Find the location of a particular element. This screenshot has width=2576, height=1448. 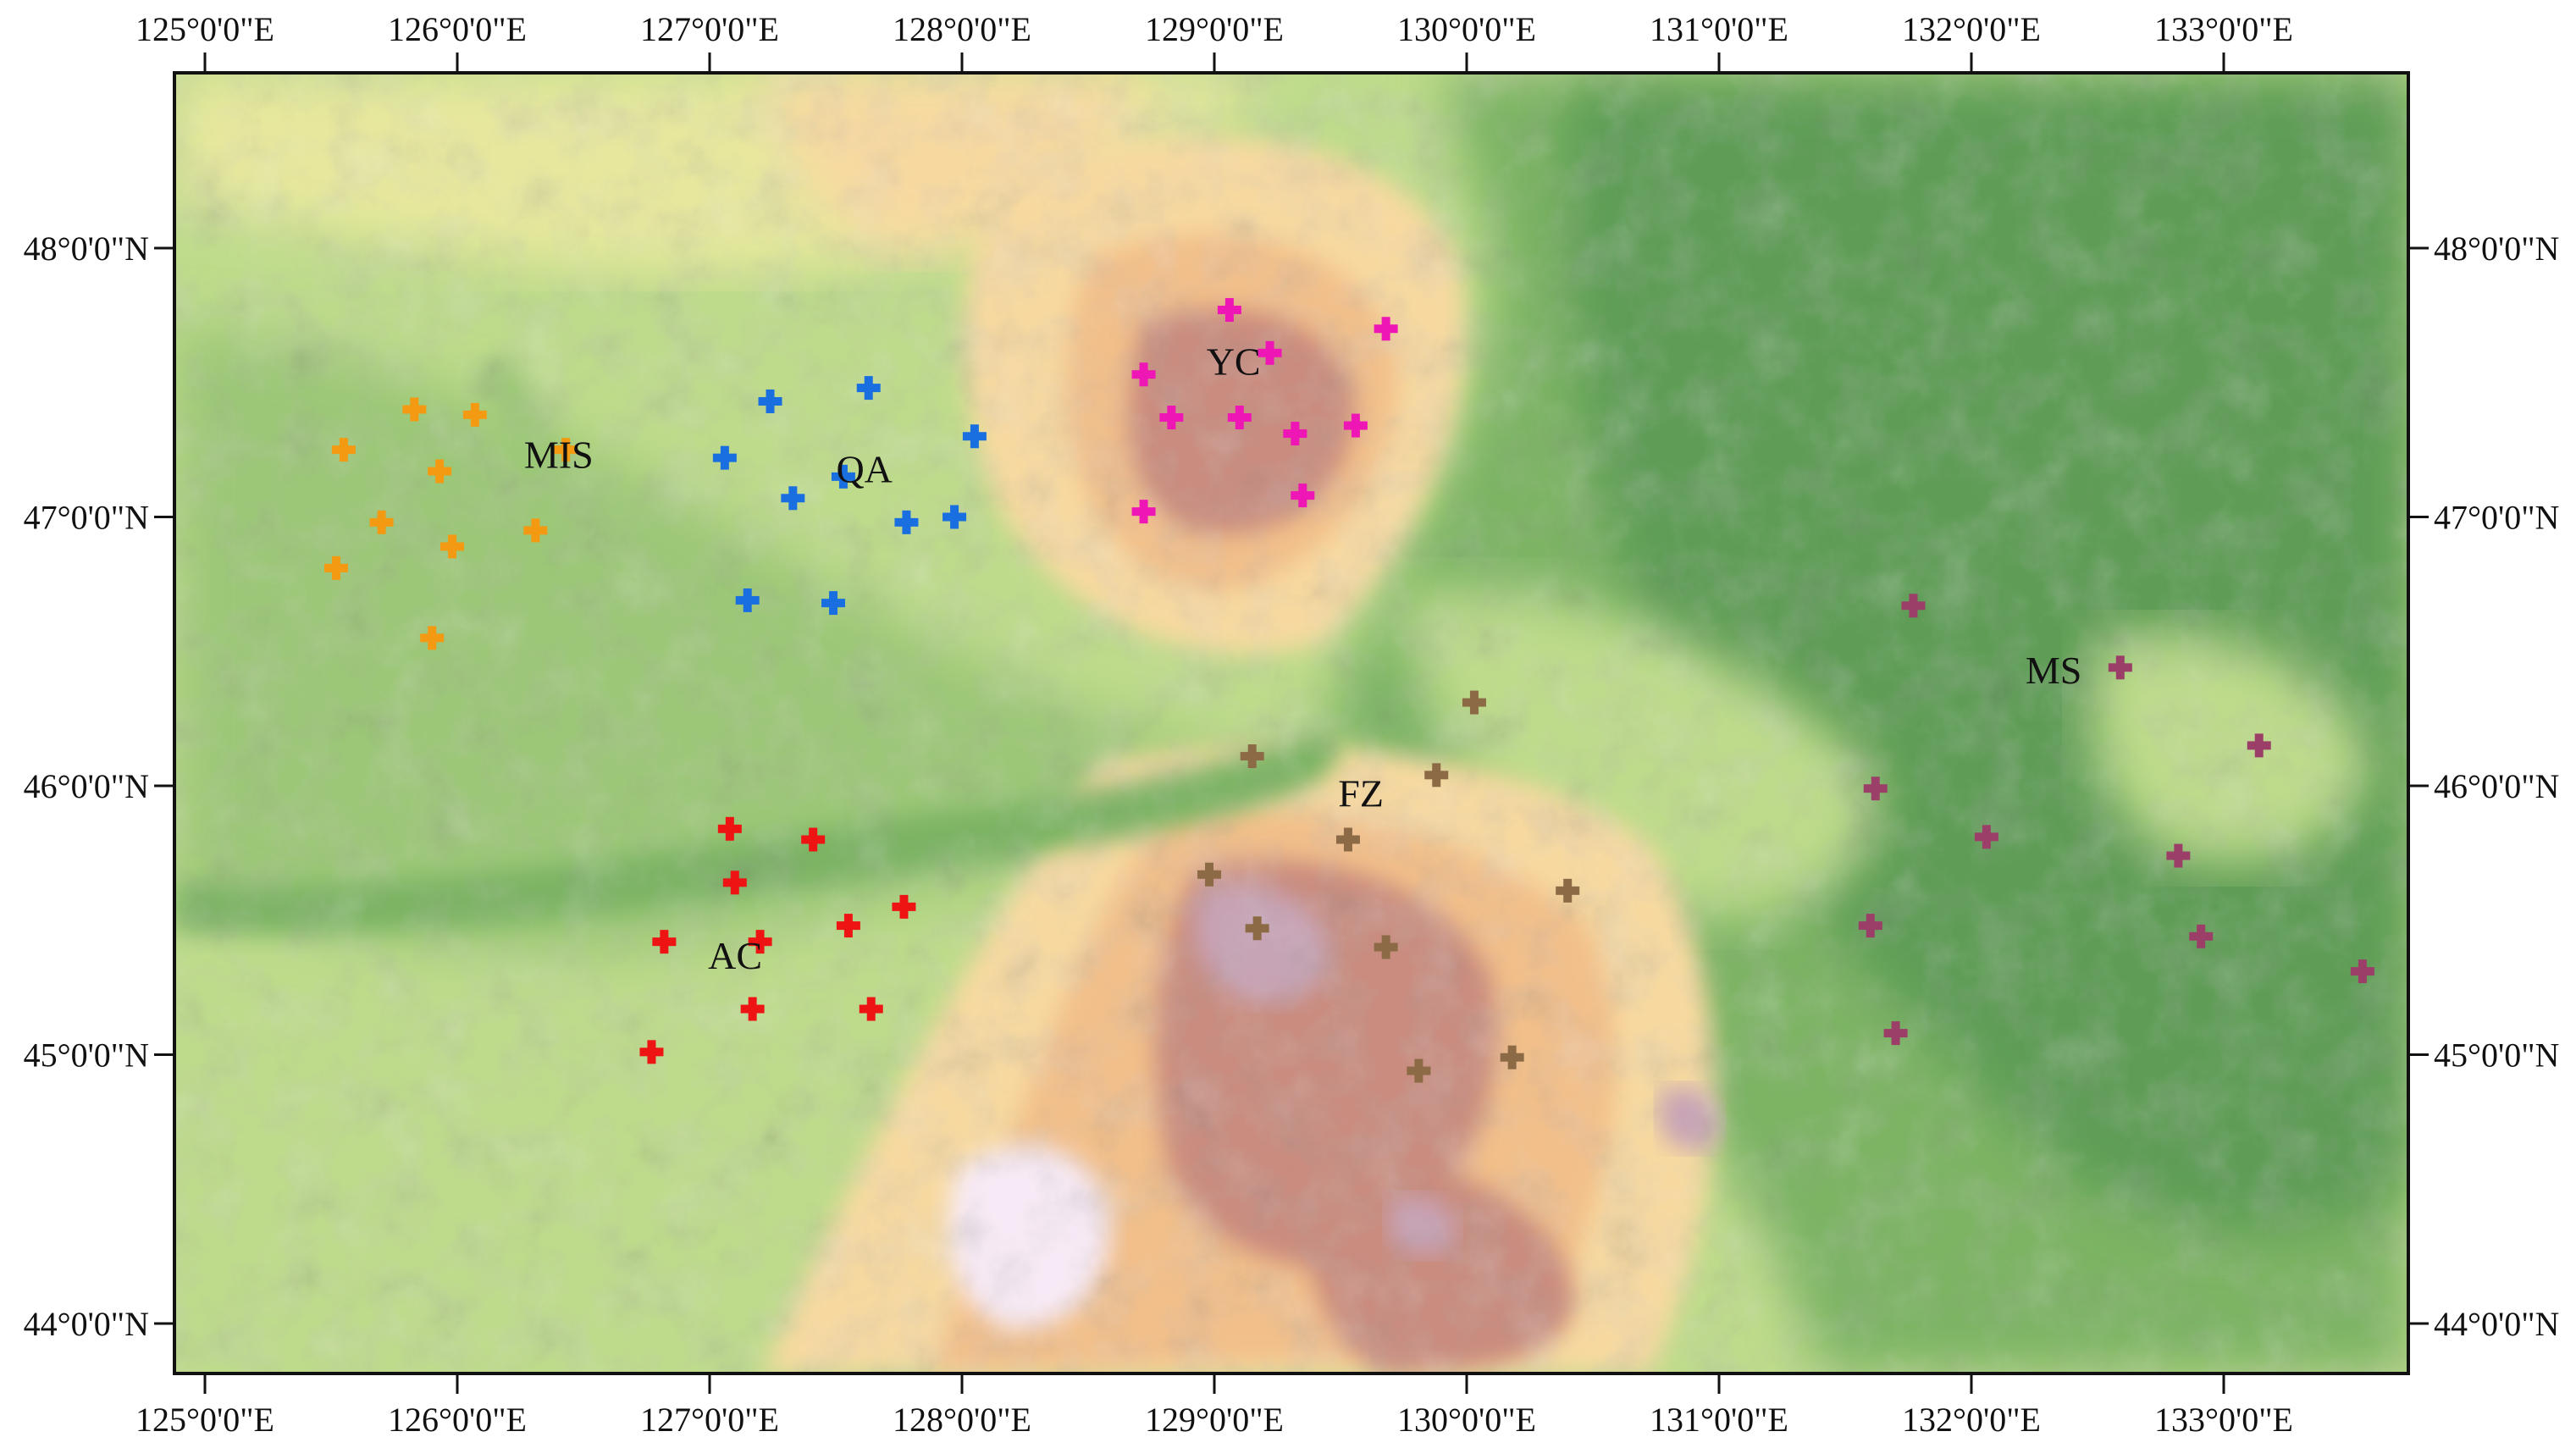

y-axis-label-left: 45°0'0"N is located at coordinates (87, 1056).